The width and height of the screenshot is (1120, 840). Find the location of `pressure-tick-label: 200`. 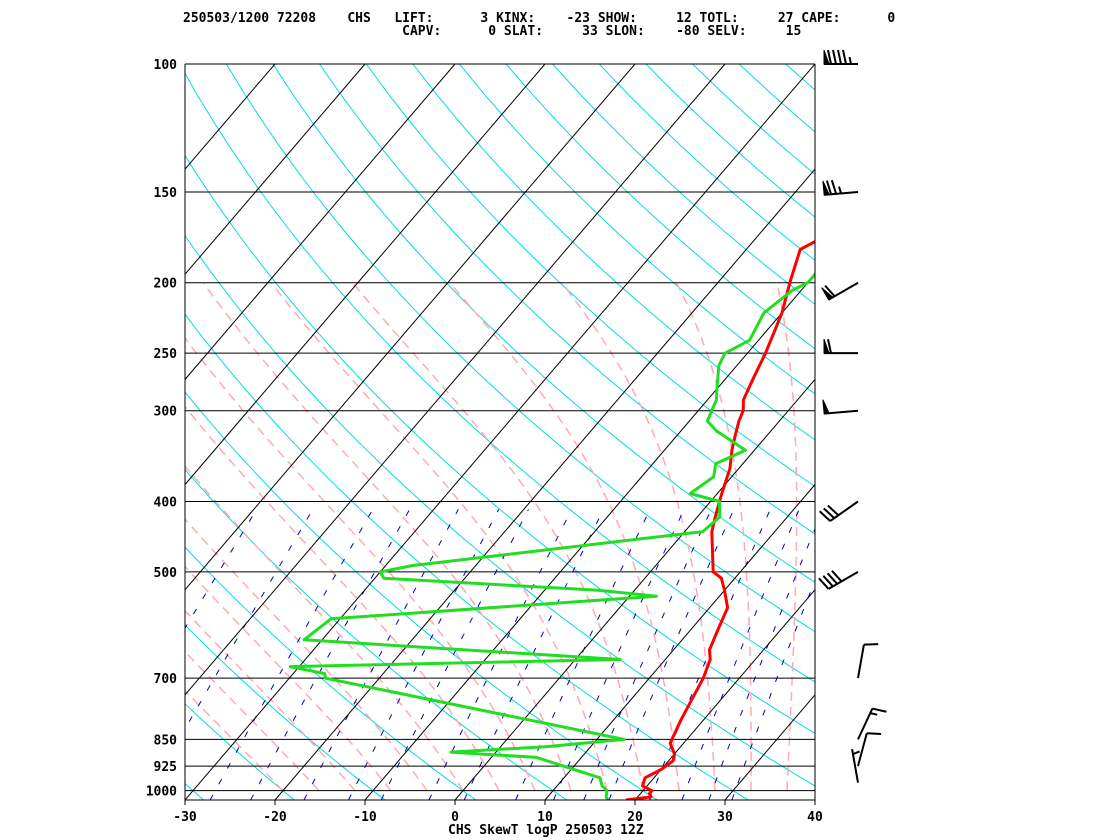

pressure-tick-label: 200 is located at coordinates (166, 284).